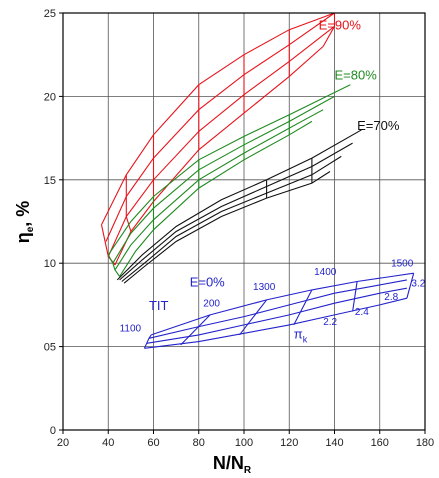  I want to click on x-tick-label: 40, so click(108, 443).